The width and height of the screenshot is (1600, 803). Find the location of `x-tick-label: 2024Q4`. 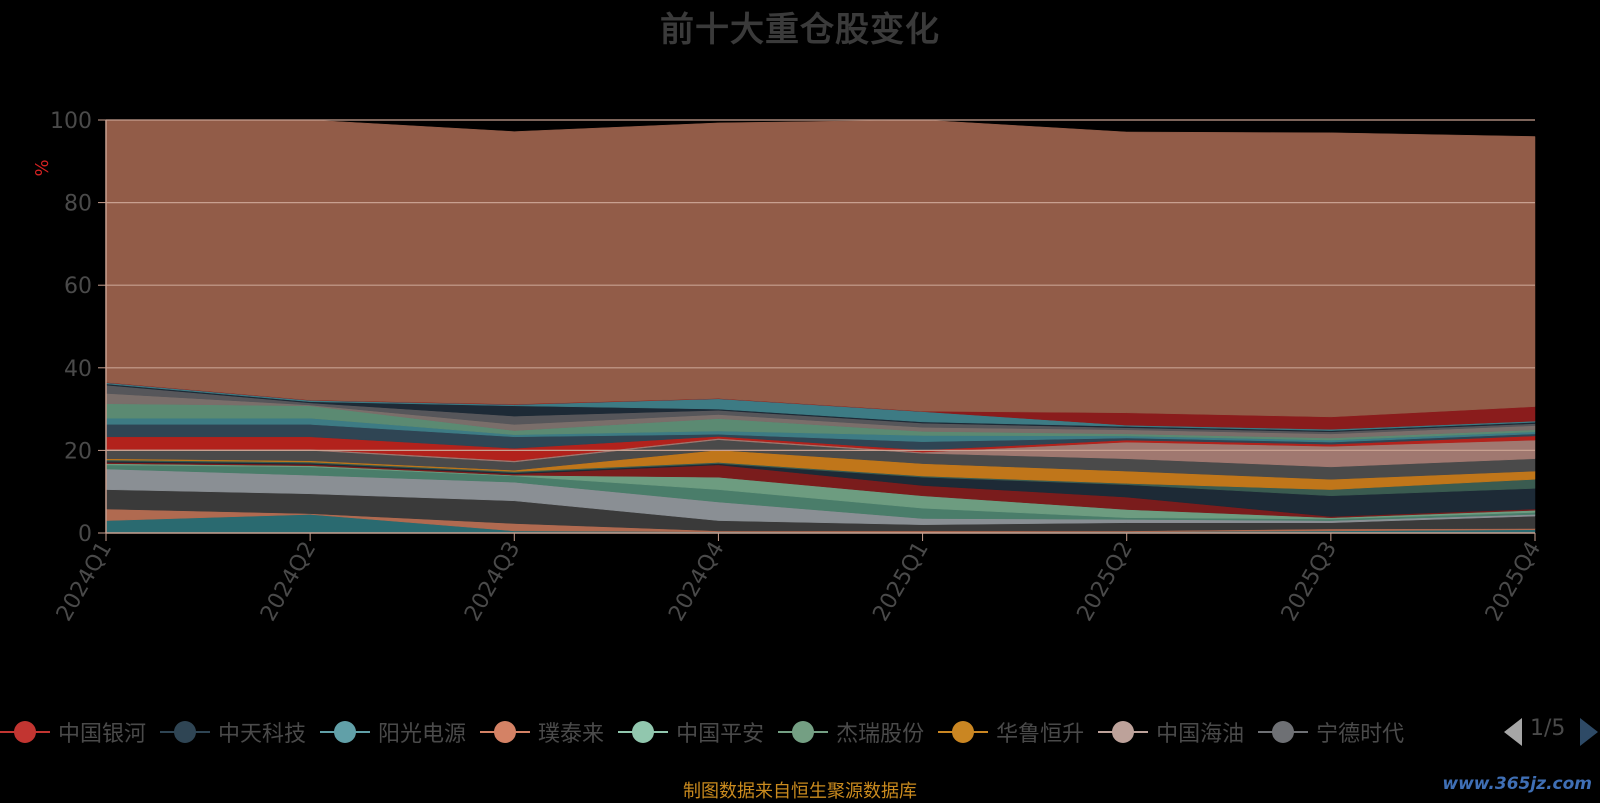

x-tick-label: 2024Q4 is located at coordinates (696, 582).